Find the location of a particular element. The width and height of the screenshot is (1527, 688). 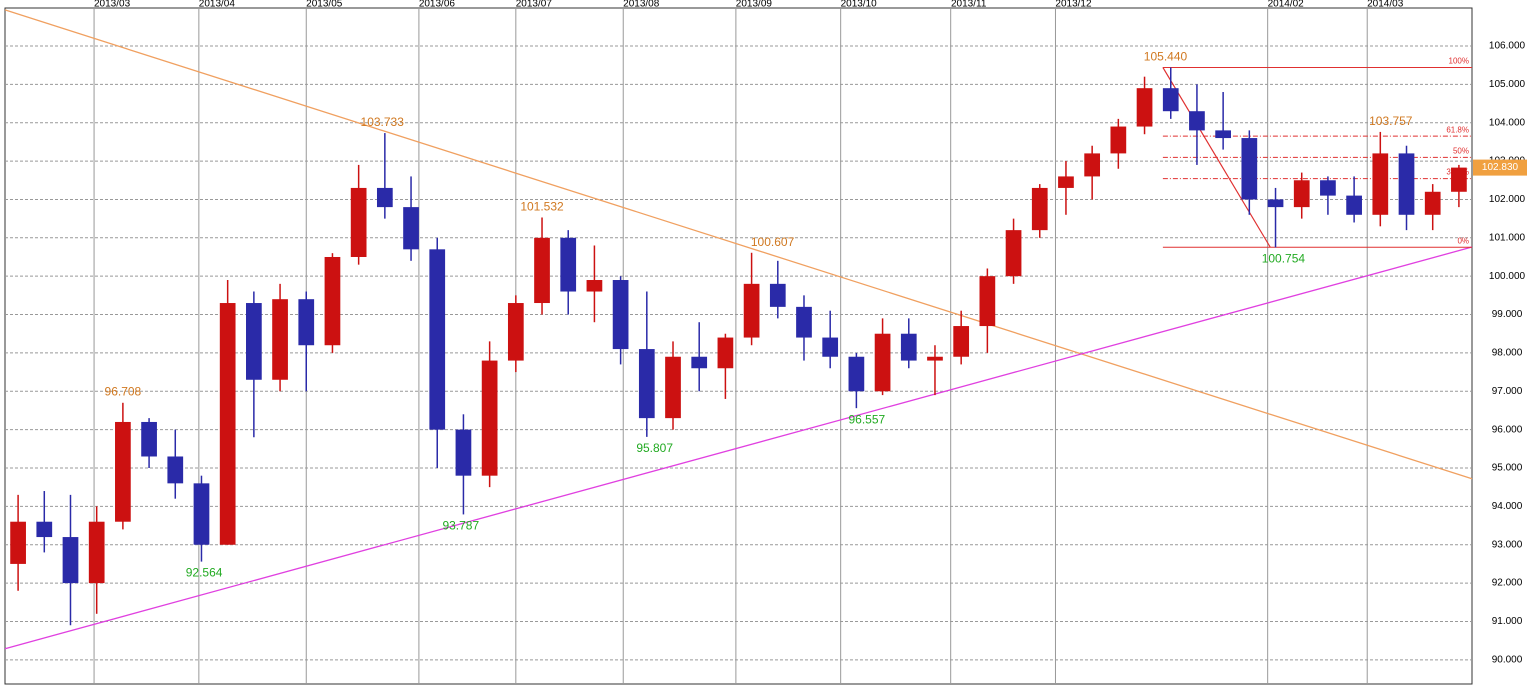

x-tick-label: 2013/08 is located at coordinates (641, 5).